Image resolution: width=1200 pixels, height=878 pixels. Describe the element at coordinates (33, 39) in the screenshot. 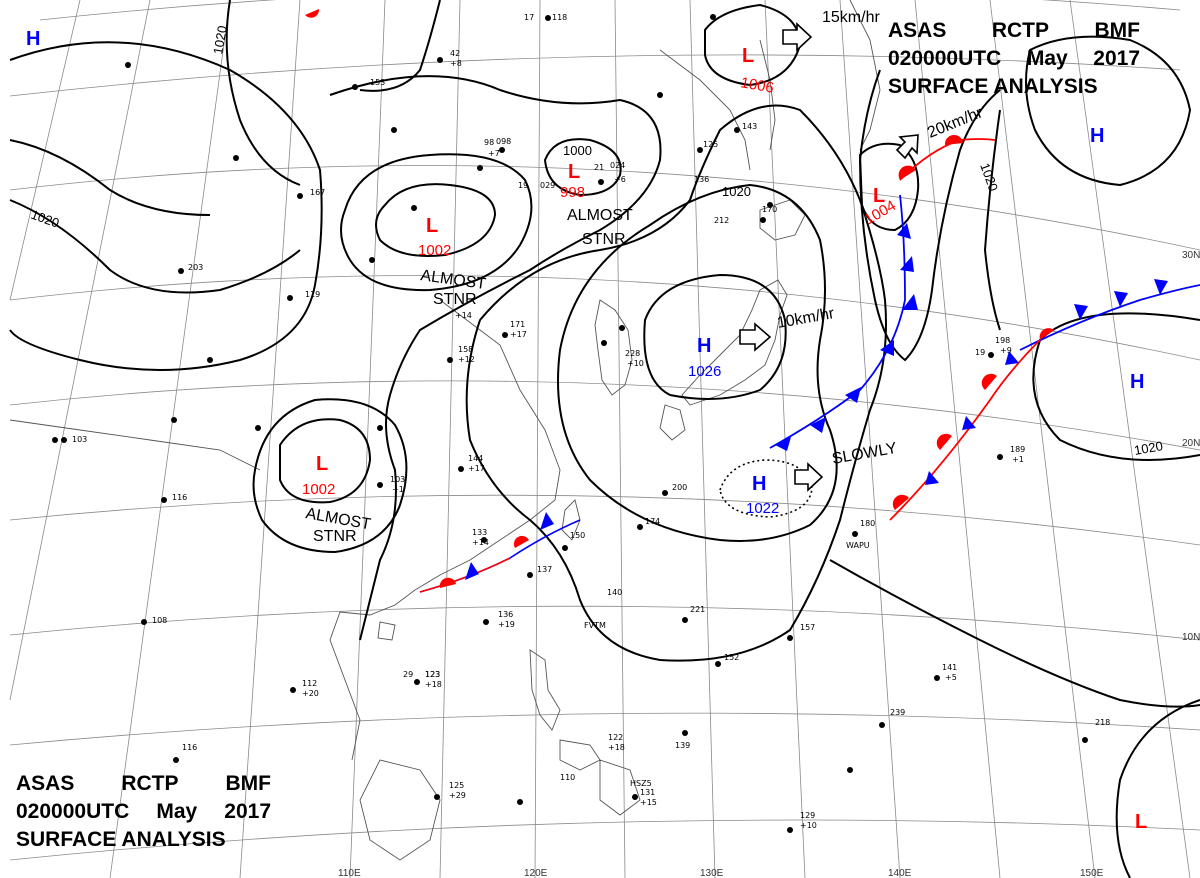

I see `high-northwest-letter: H` at that location.